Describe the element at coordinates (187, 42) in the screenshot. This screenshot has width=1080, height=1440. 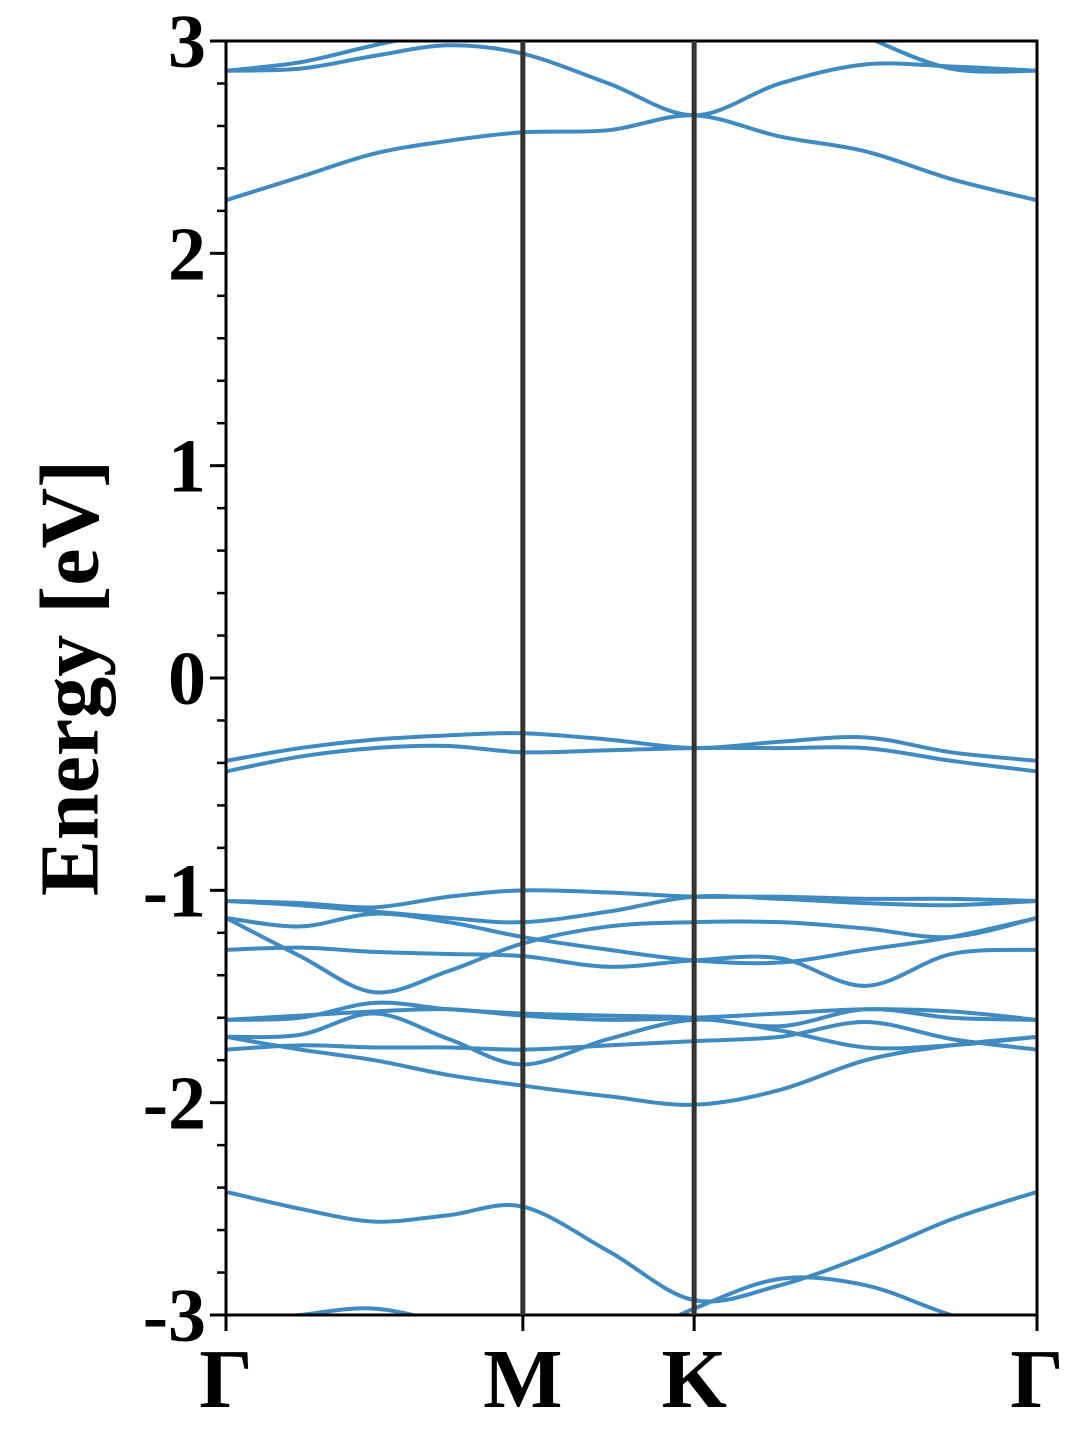
I see `y-tick-label: 3` at that location.